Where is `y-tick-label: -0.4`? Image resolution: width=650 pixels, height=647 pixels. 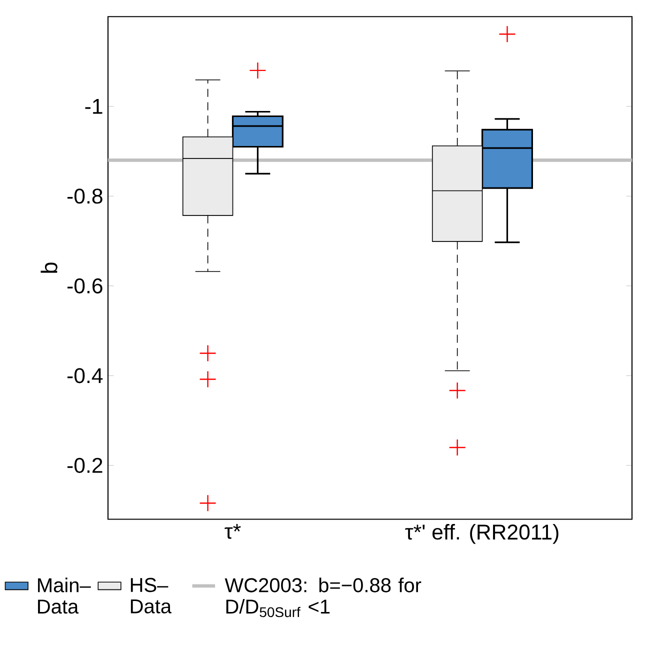 y-tick-label: -0.4 is located at coordinates (85, 376).